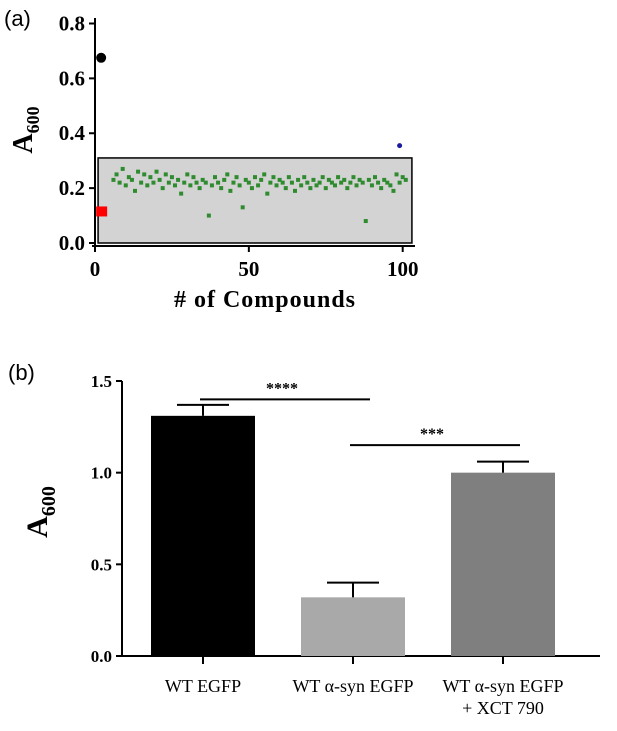  Describe the element at coordinates (40, 512) in the screenshot. I see `y-axis-label: A600` at that location.